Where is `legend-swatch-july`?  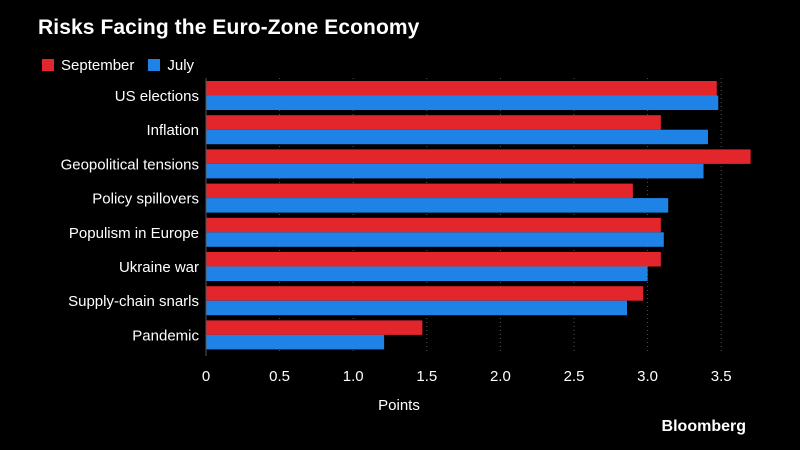
legend-swatch-july is located at coordinates (154, 65).